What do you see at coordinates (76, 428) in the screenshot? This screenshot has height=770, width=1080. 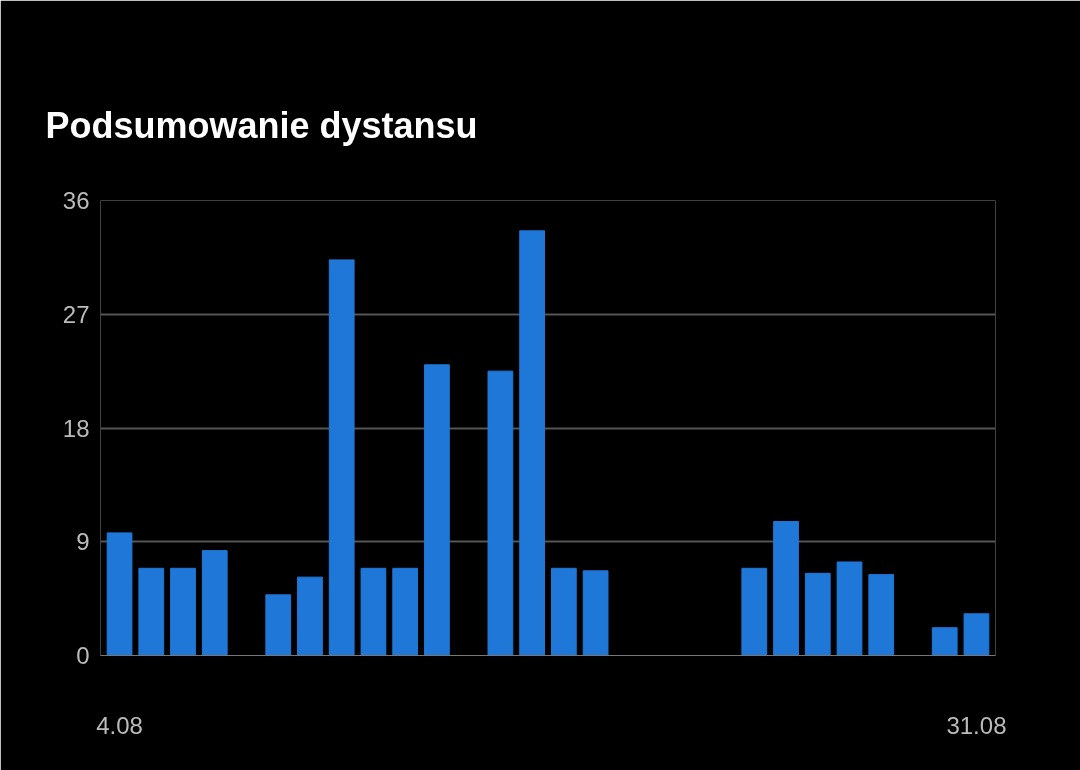 I see `y-tick-label: 18` at bounding box center [76, 428].